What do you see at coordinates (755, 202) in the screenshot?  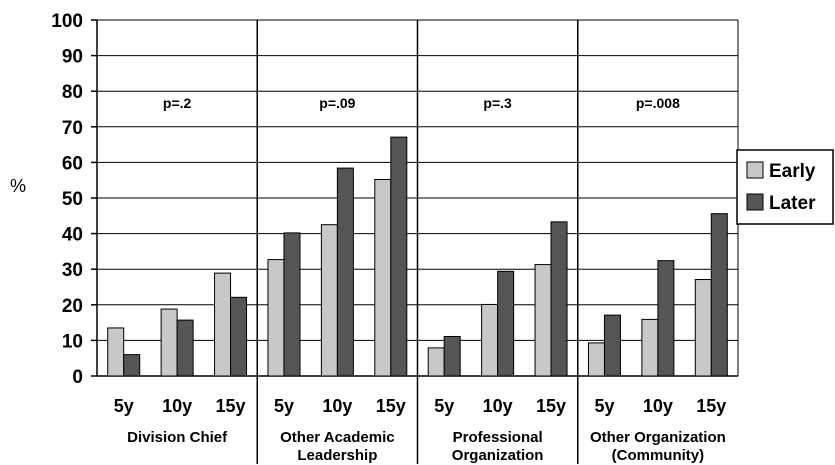 I see `legend-swatch-later` at bounding box center [755, 202].